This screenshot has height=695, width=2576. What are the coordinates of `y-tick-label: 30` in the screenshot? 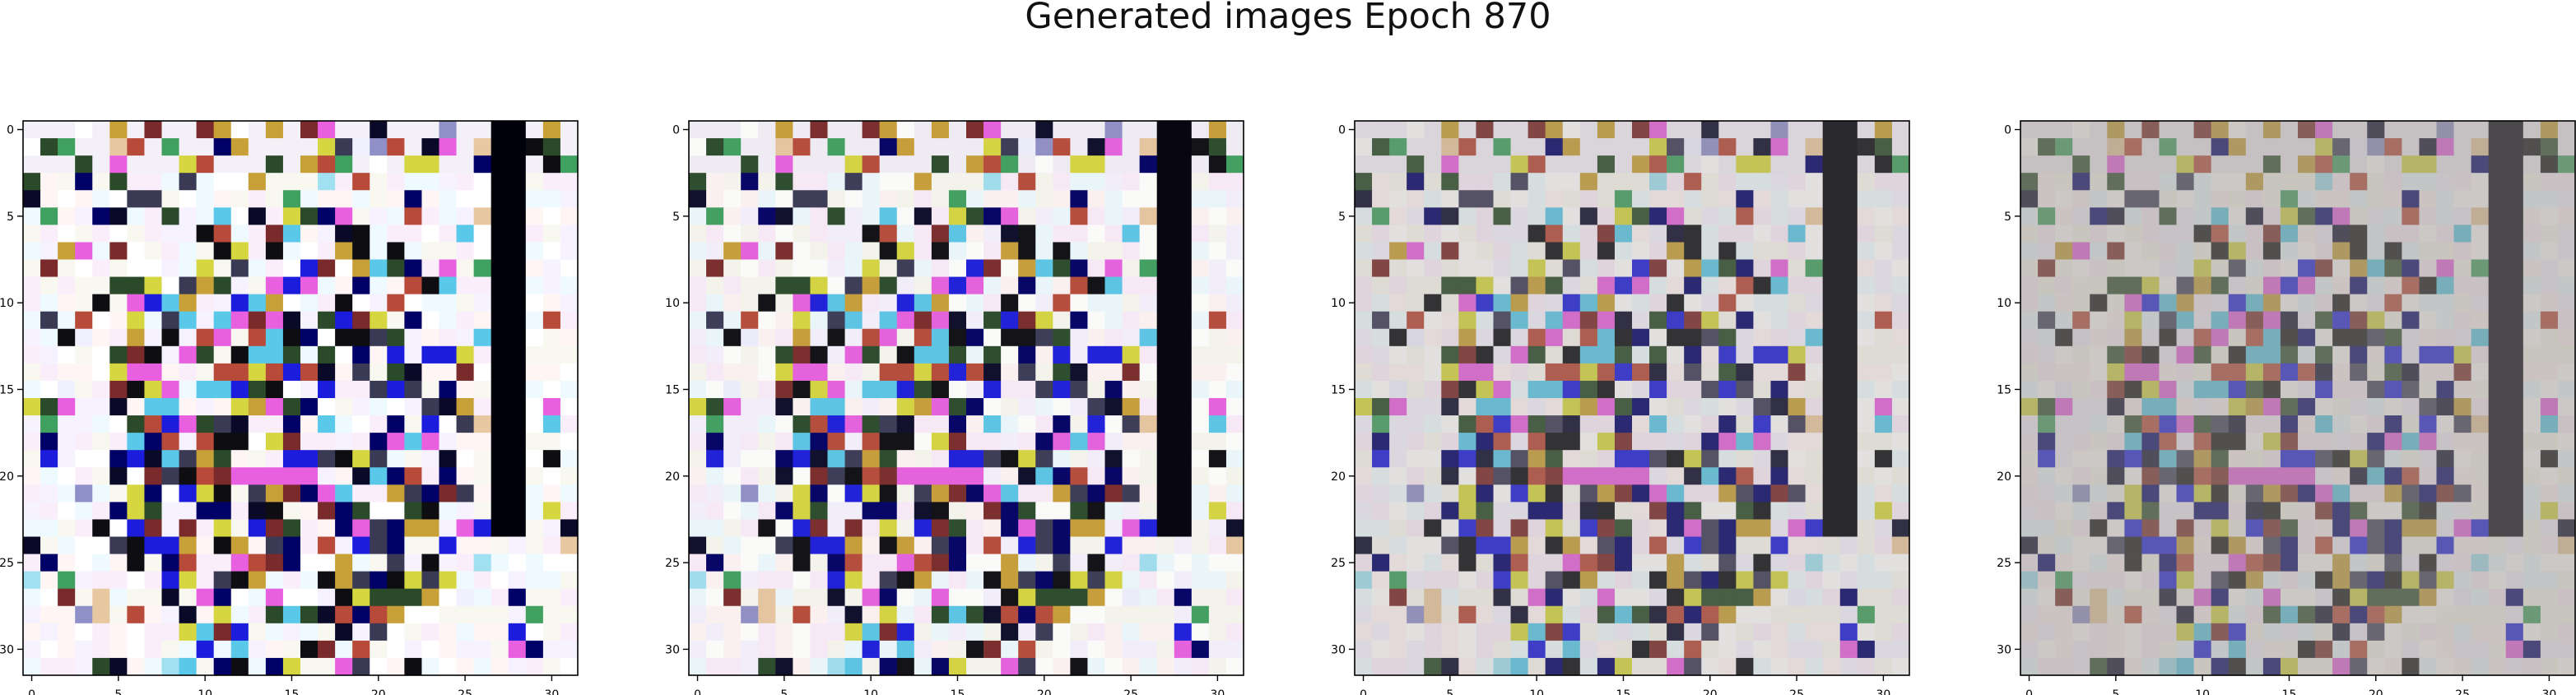 It's located at (1338, 649).